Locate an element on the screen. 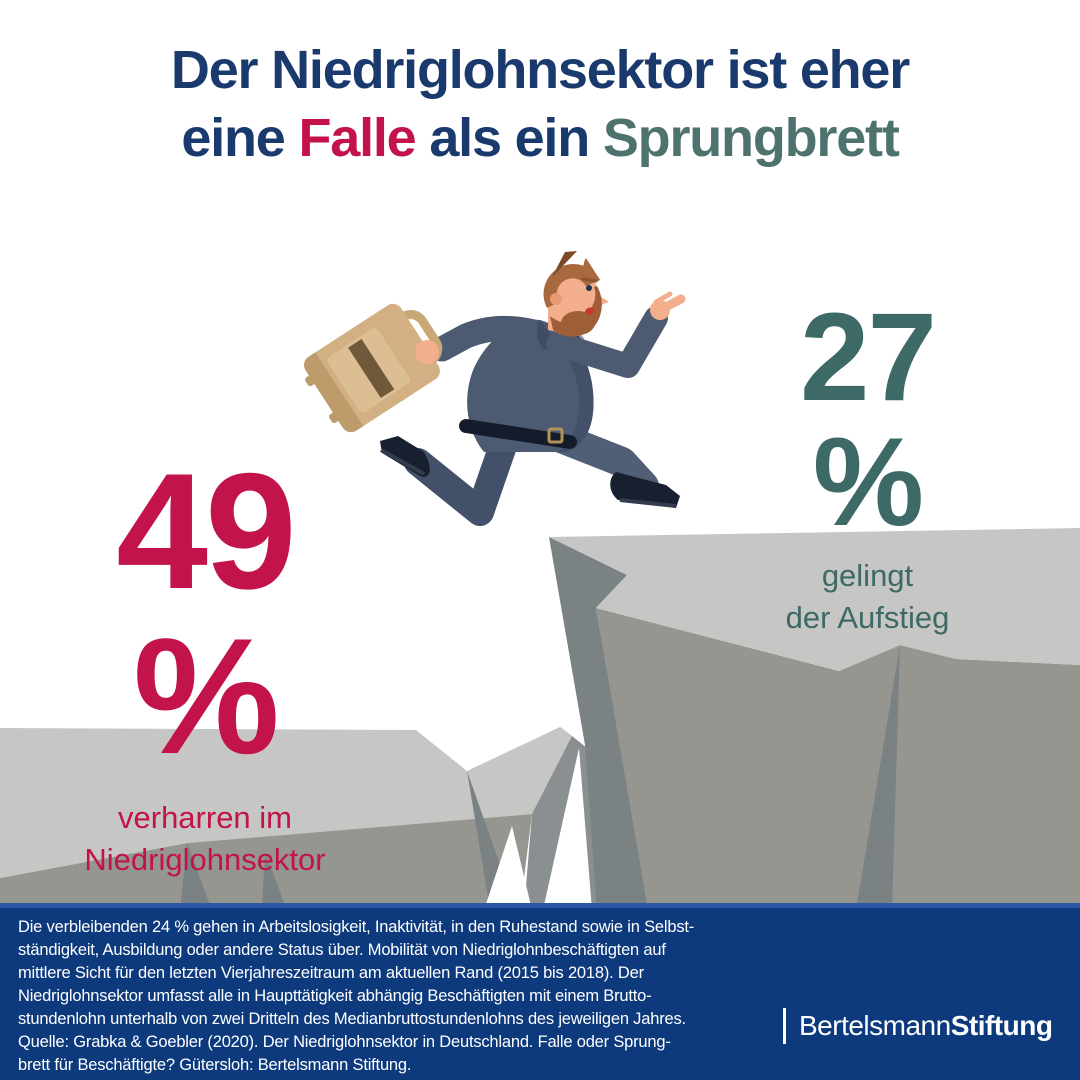  title-word-falle: Falle is located at coordinates (357, 138).